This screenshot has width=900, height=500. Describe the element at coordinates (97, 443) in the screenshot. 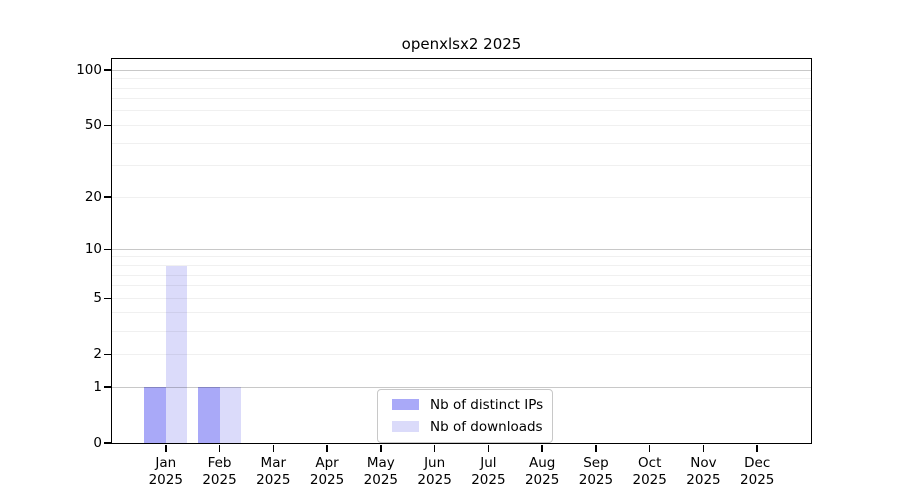

I see `y-tick-label: 0` at that location.